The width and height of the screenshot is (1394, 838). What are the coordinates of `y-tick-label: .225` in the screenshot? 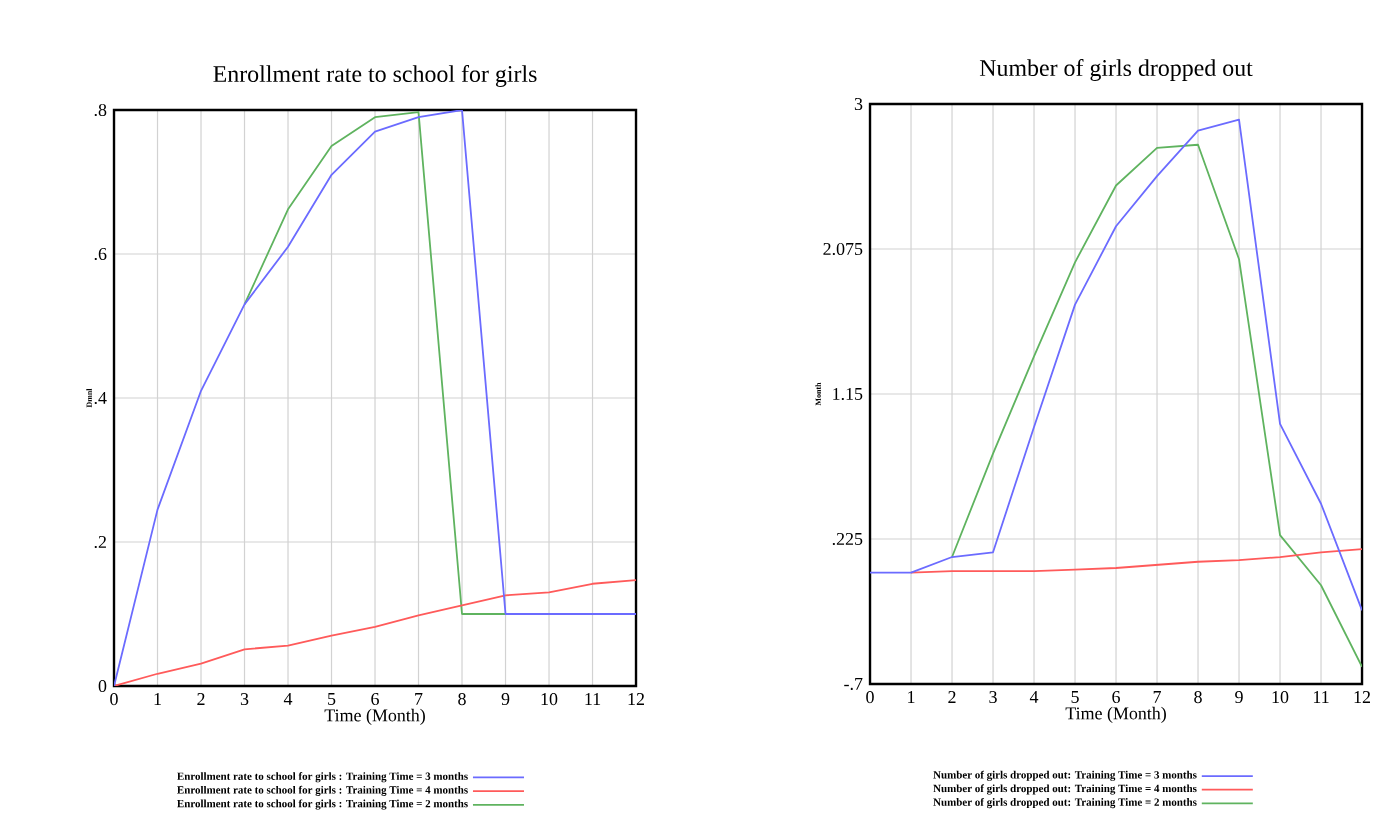 It's located at (847, 539).